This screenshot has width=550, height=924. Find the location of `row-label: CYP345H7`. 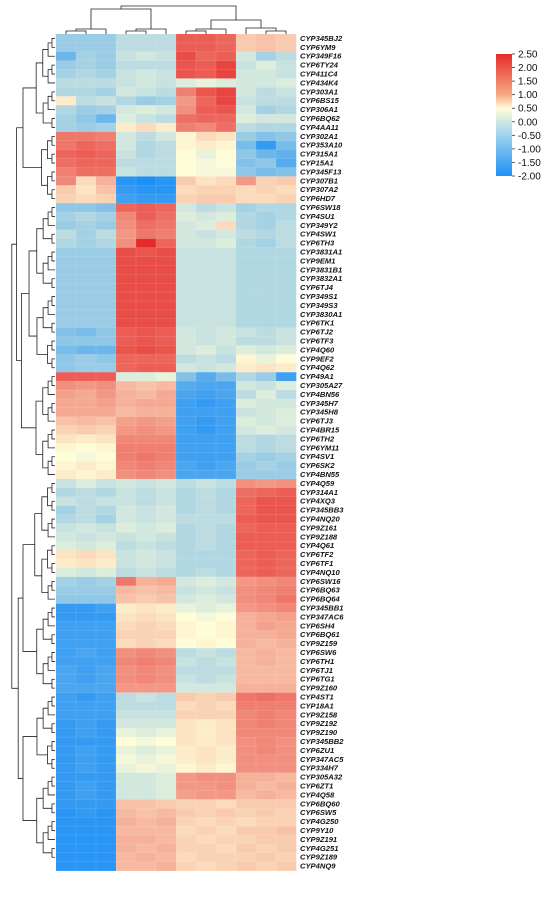

row-label: CYP345H7 is located at coordinates (319, 403).